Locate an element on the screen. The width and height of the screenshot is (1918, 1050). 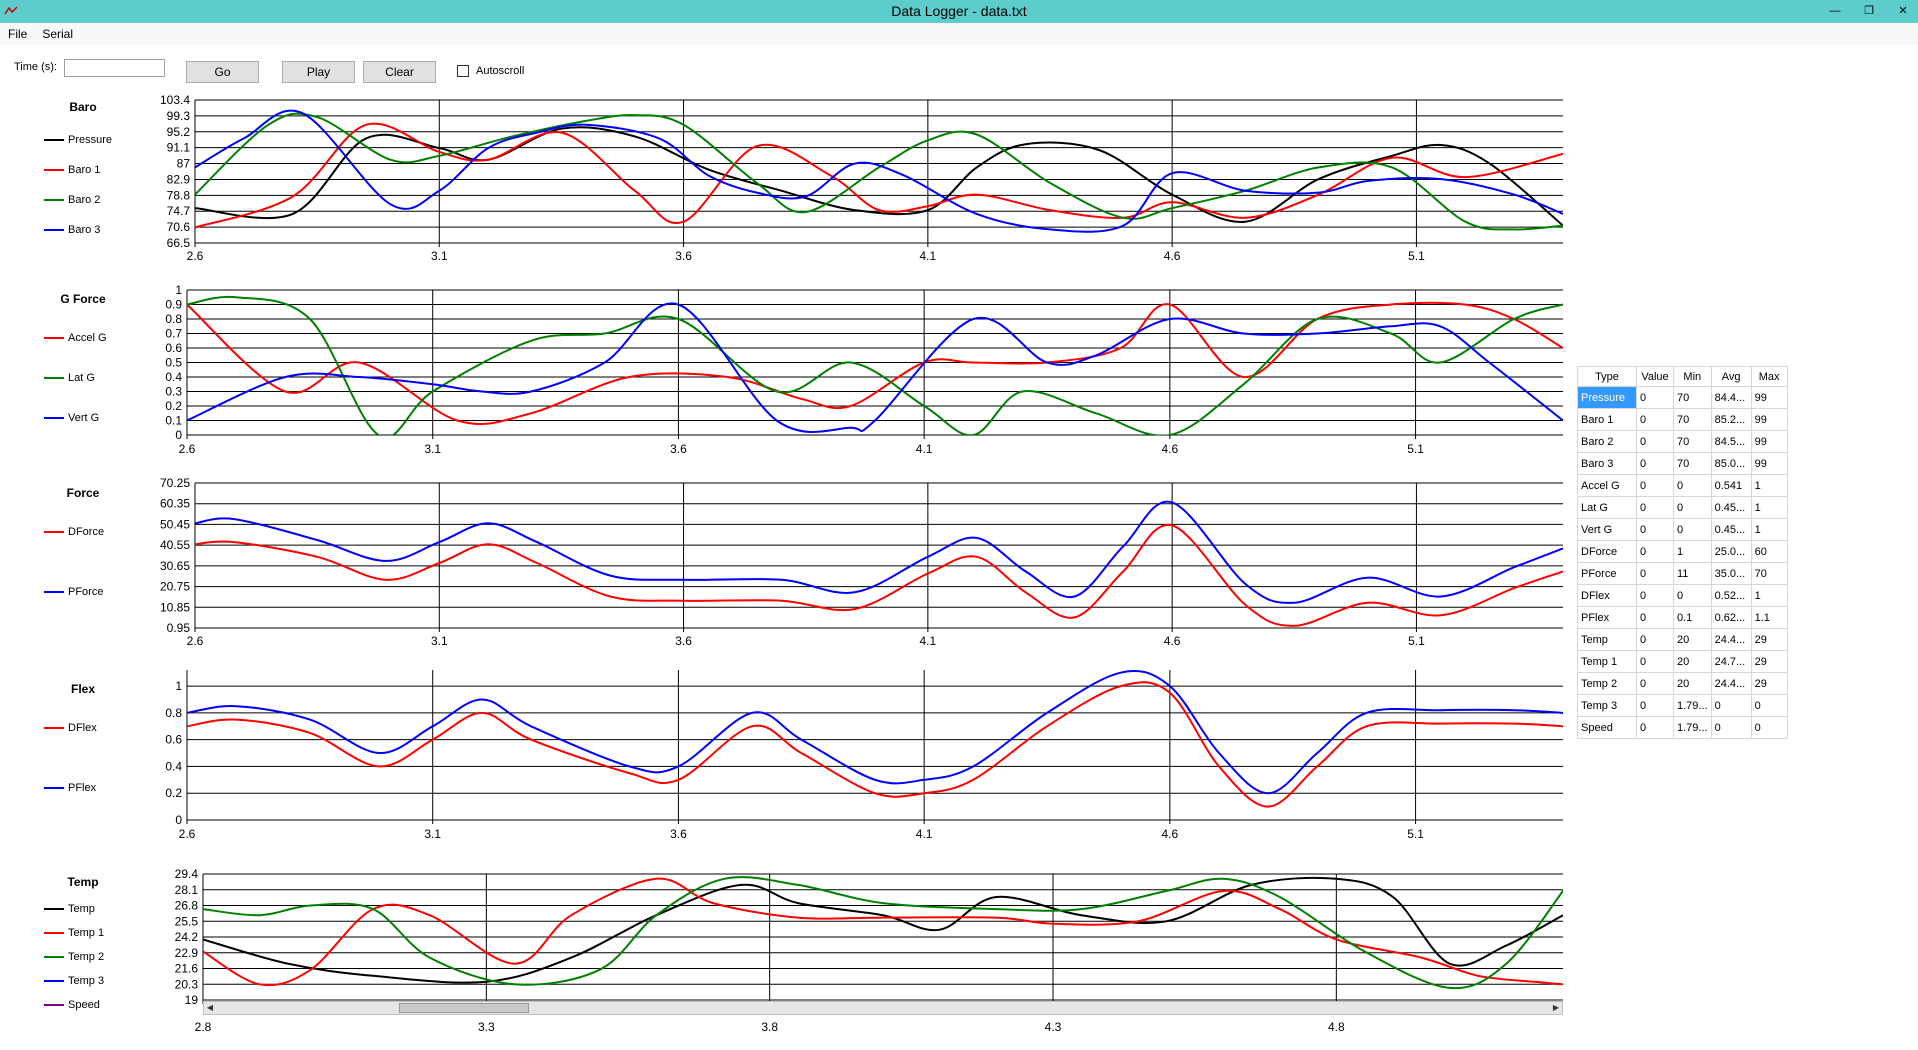
menu-serial: Serial is located at coordinates (58, 34).